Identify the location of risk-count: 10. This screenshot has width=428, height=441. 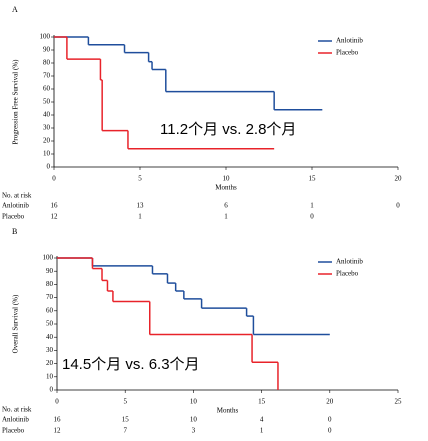
(194, 420).